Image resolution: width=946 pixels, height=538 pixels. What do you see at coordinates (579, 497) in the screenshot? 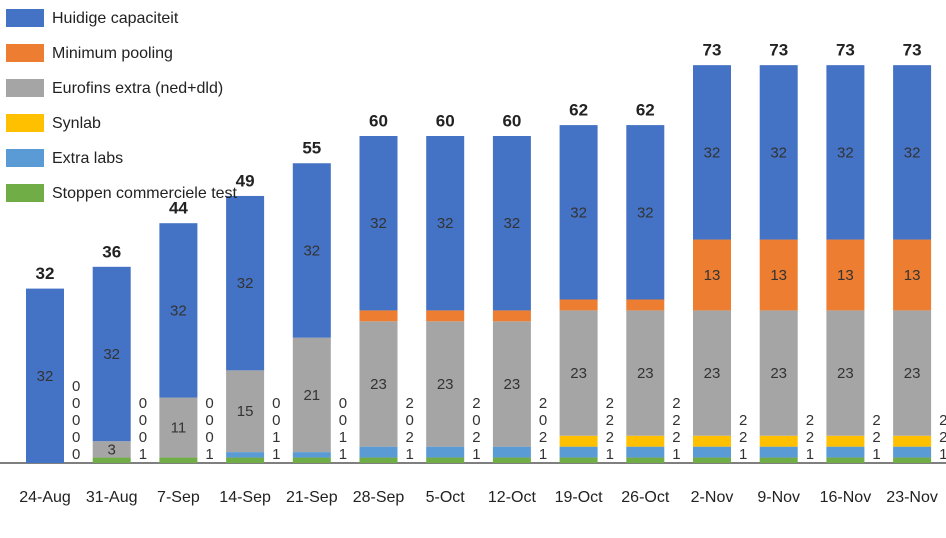
I see `x-tick-label: 19-Oct` at bounding box center [579, 497].